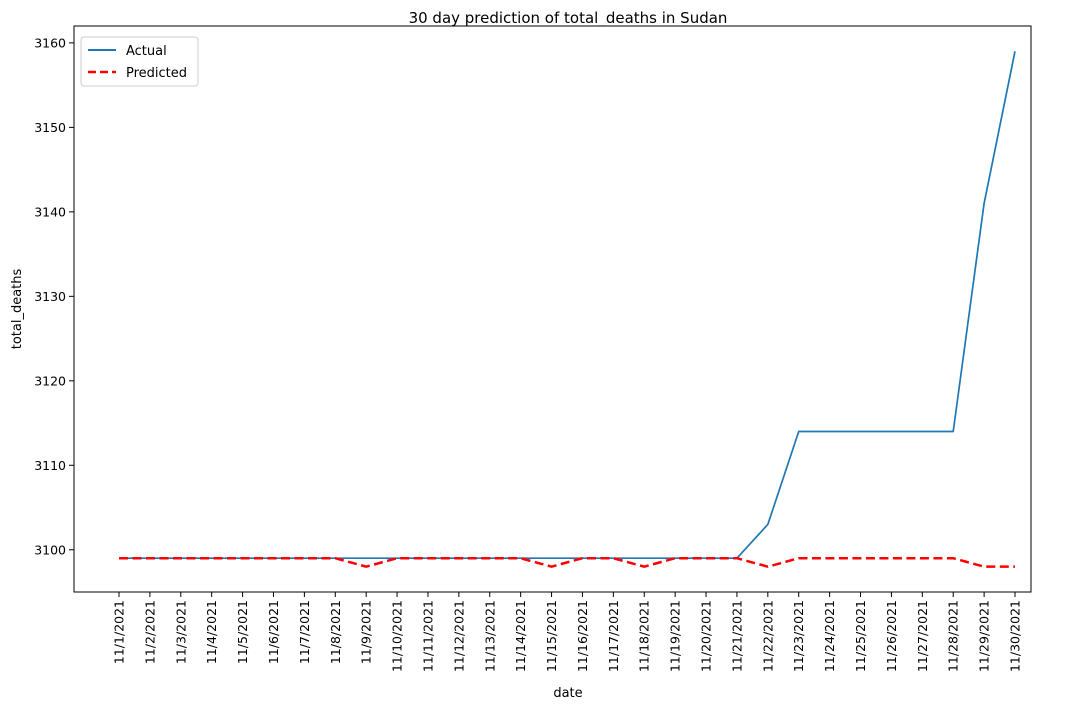  What do you see at coordinates (551, 636) in the screenshot?
I see `x-tick-label: 11/15/2021` at bounding box center [551, 636].